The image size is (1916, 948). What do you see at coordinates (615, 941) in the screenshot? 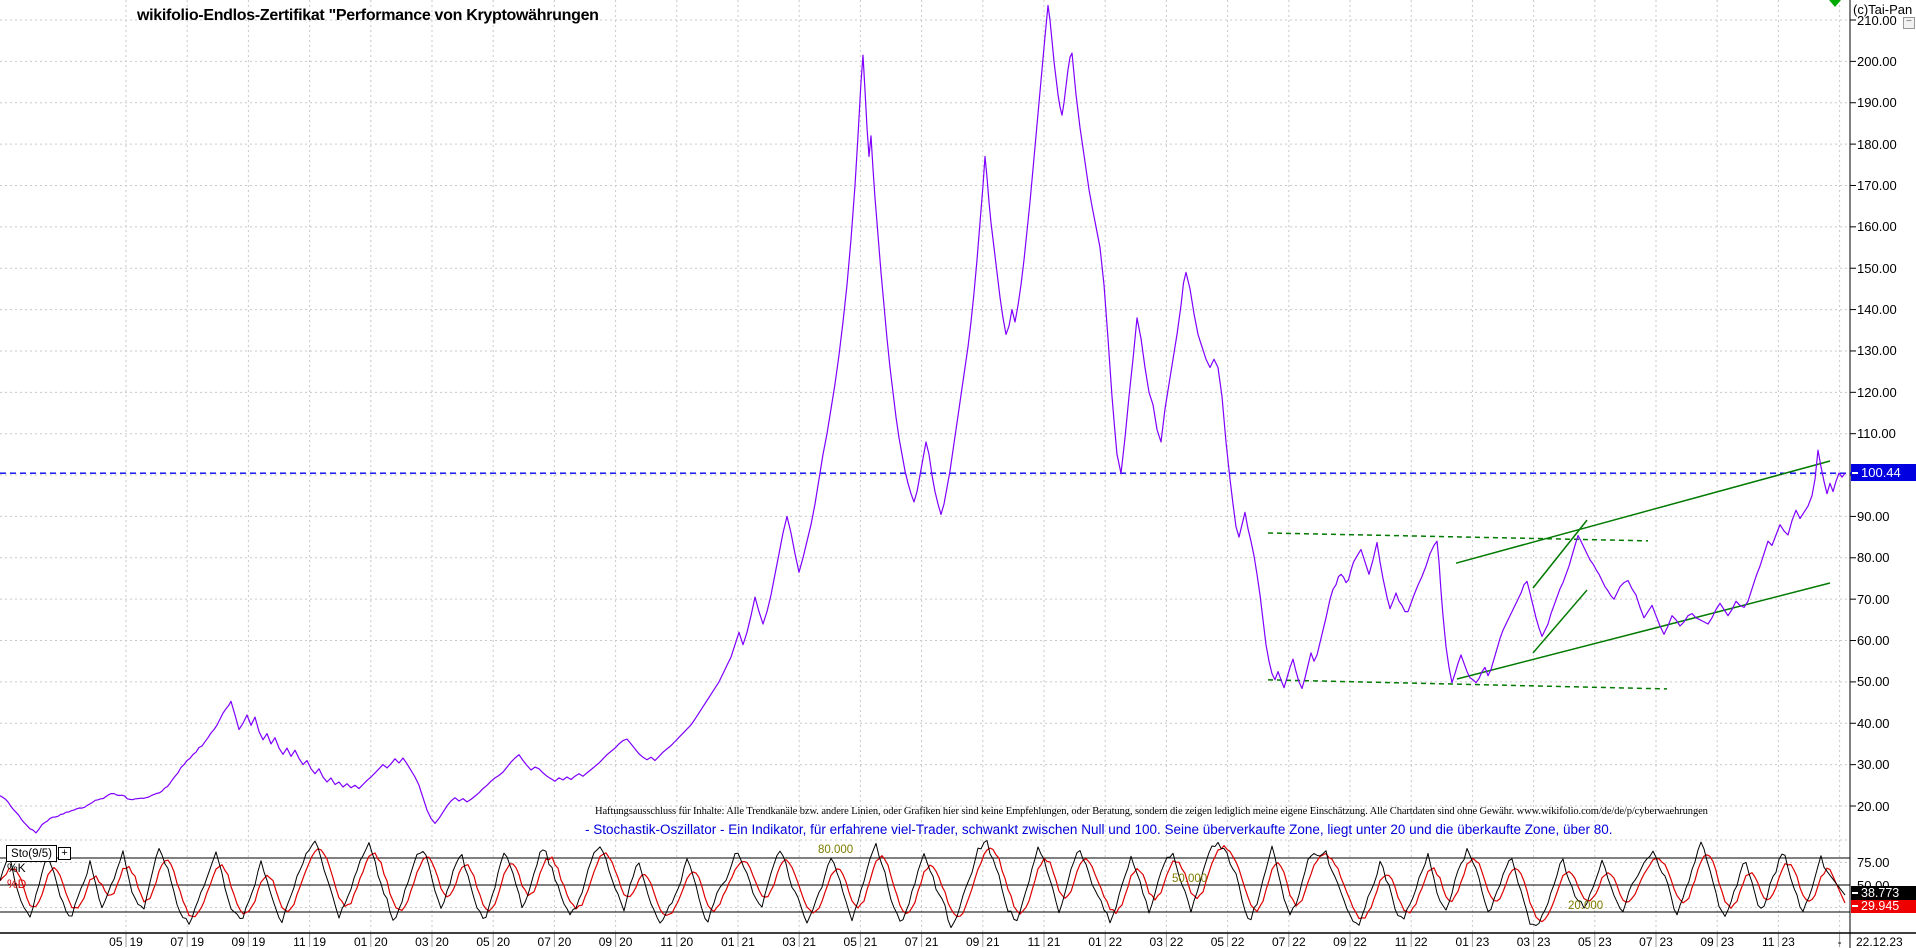
I see `x-tick-label: 09 20` at bounding box center [615, 941].